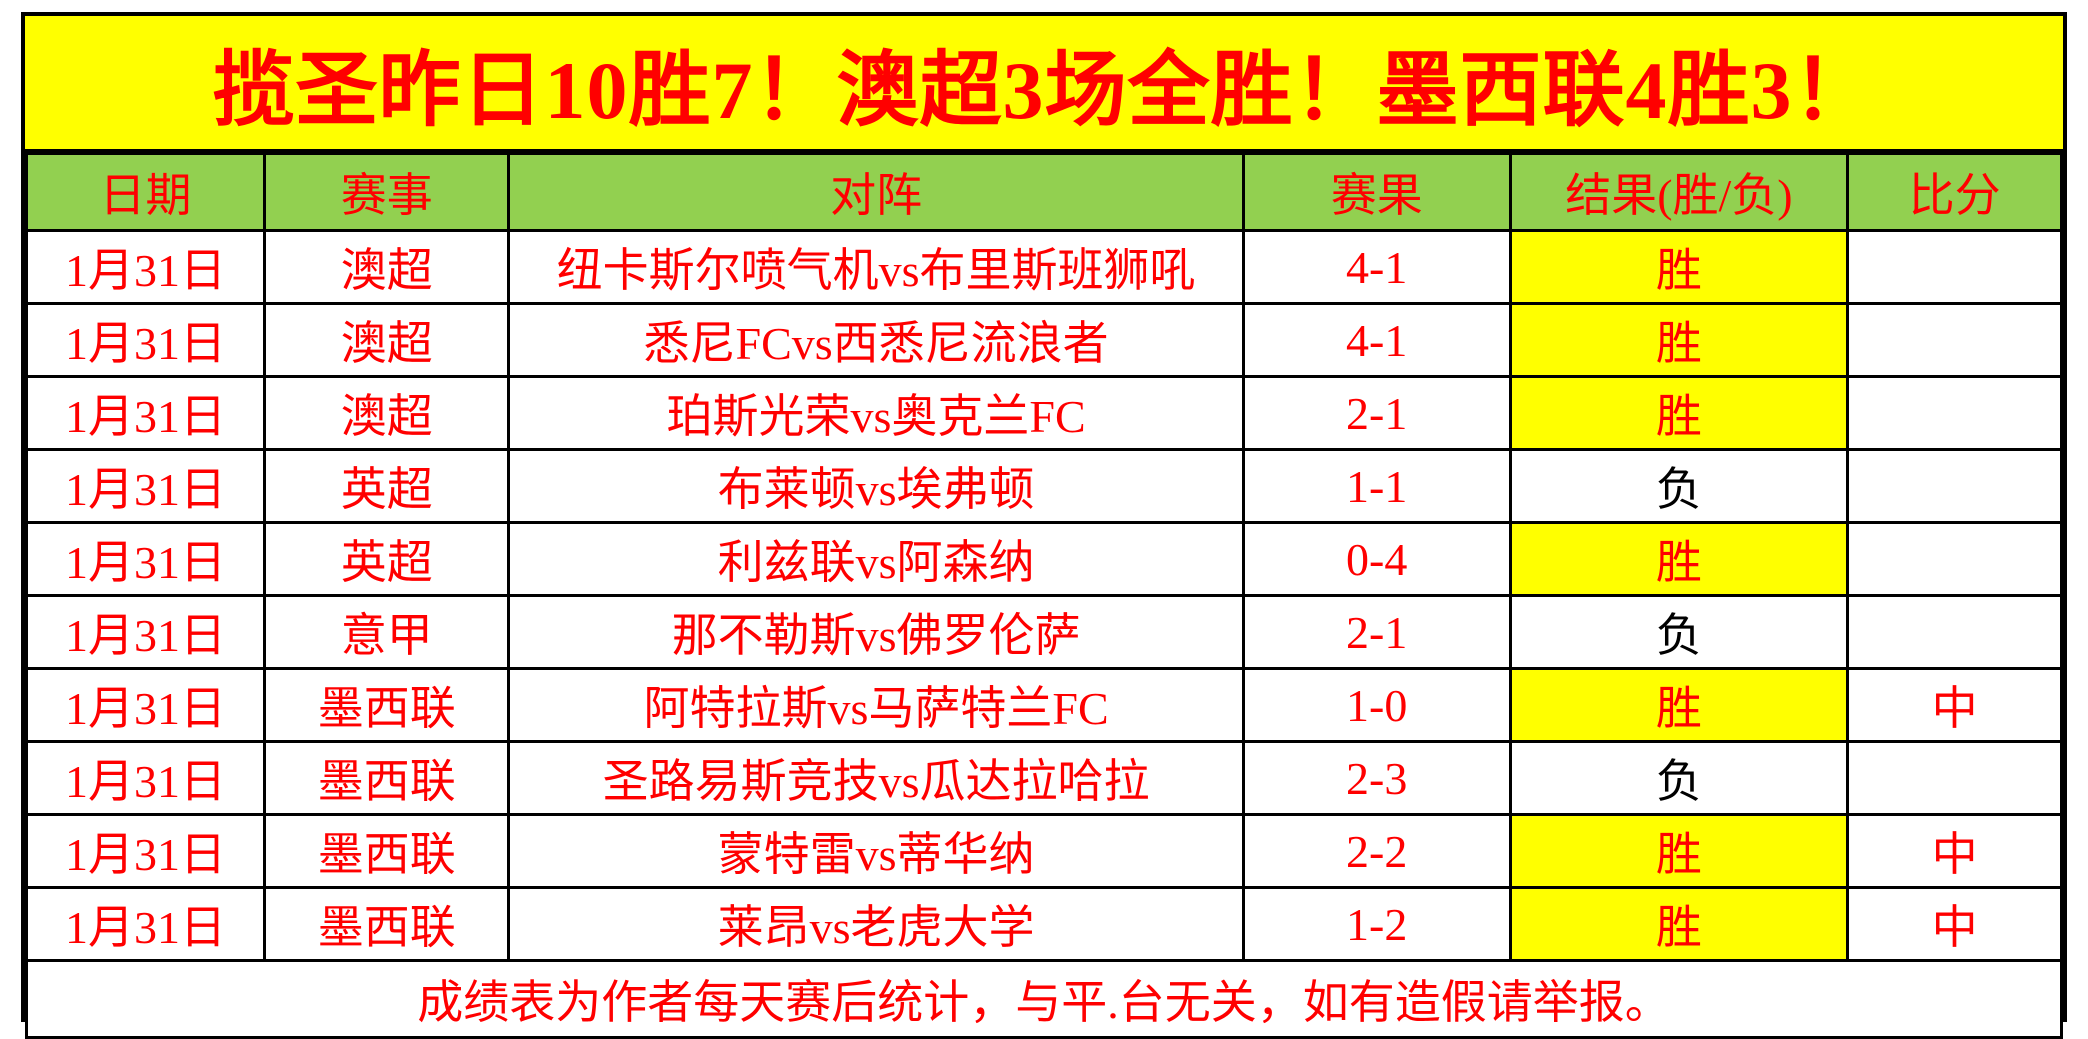 This screenshot has width=2088, height=1039. I want to click on match-cell: 阿特拉斯vs马萨特兰FC, so click(876, 705).